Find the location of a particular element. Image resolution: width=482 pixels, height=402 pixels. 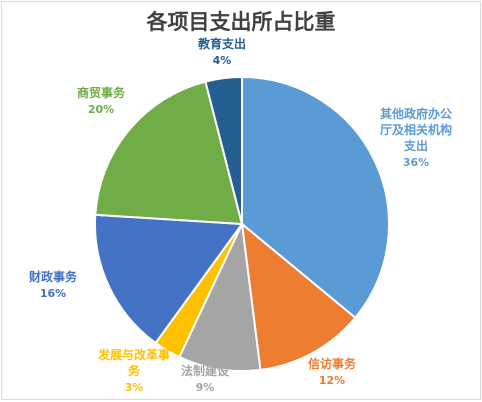

slice-label-2: 法制建设 9% is located at coordinates (205, 378).